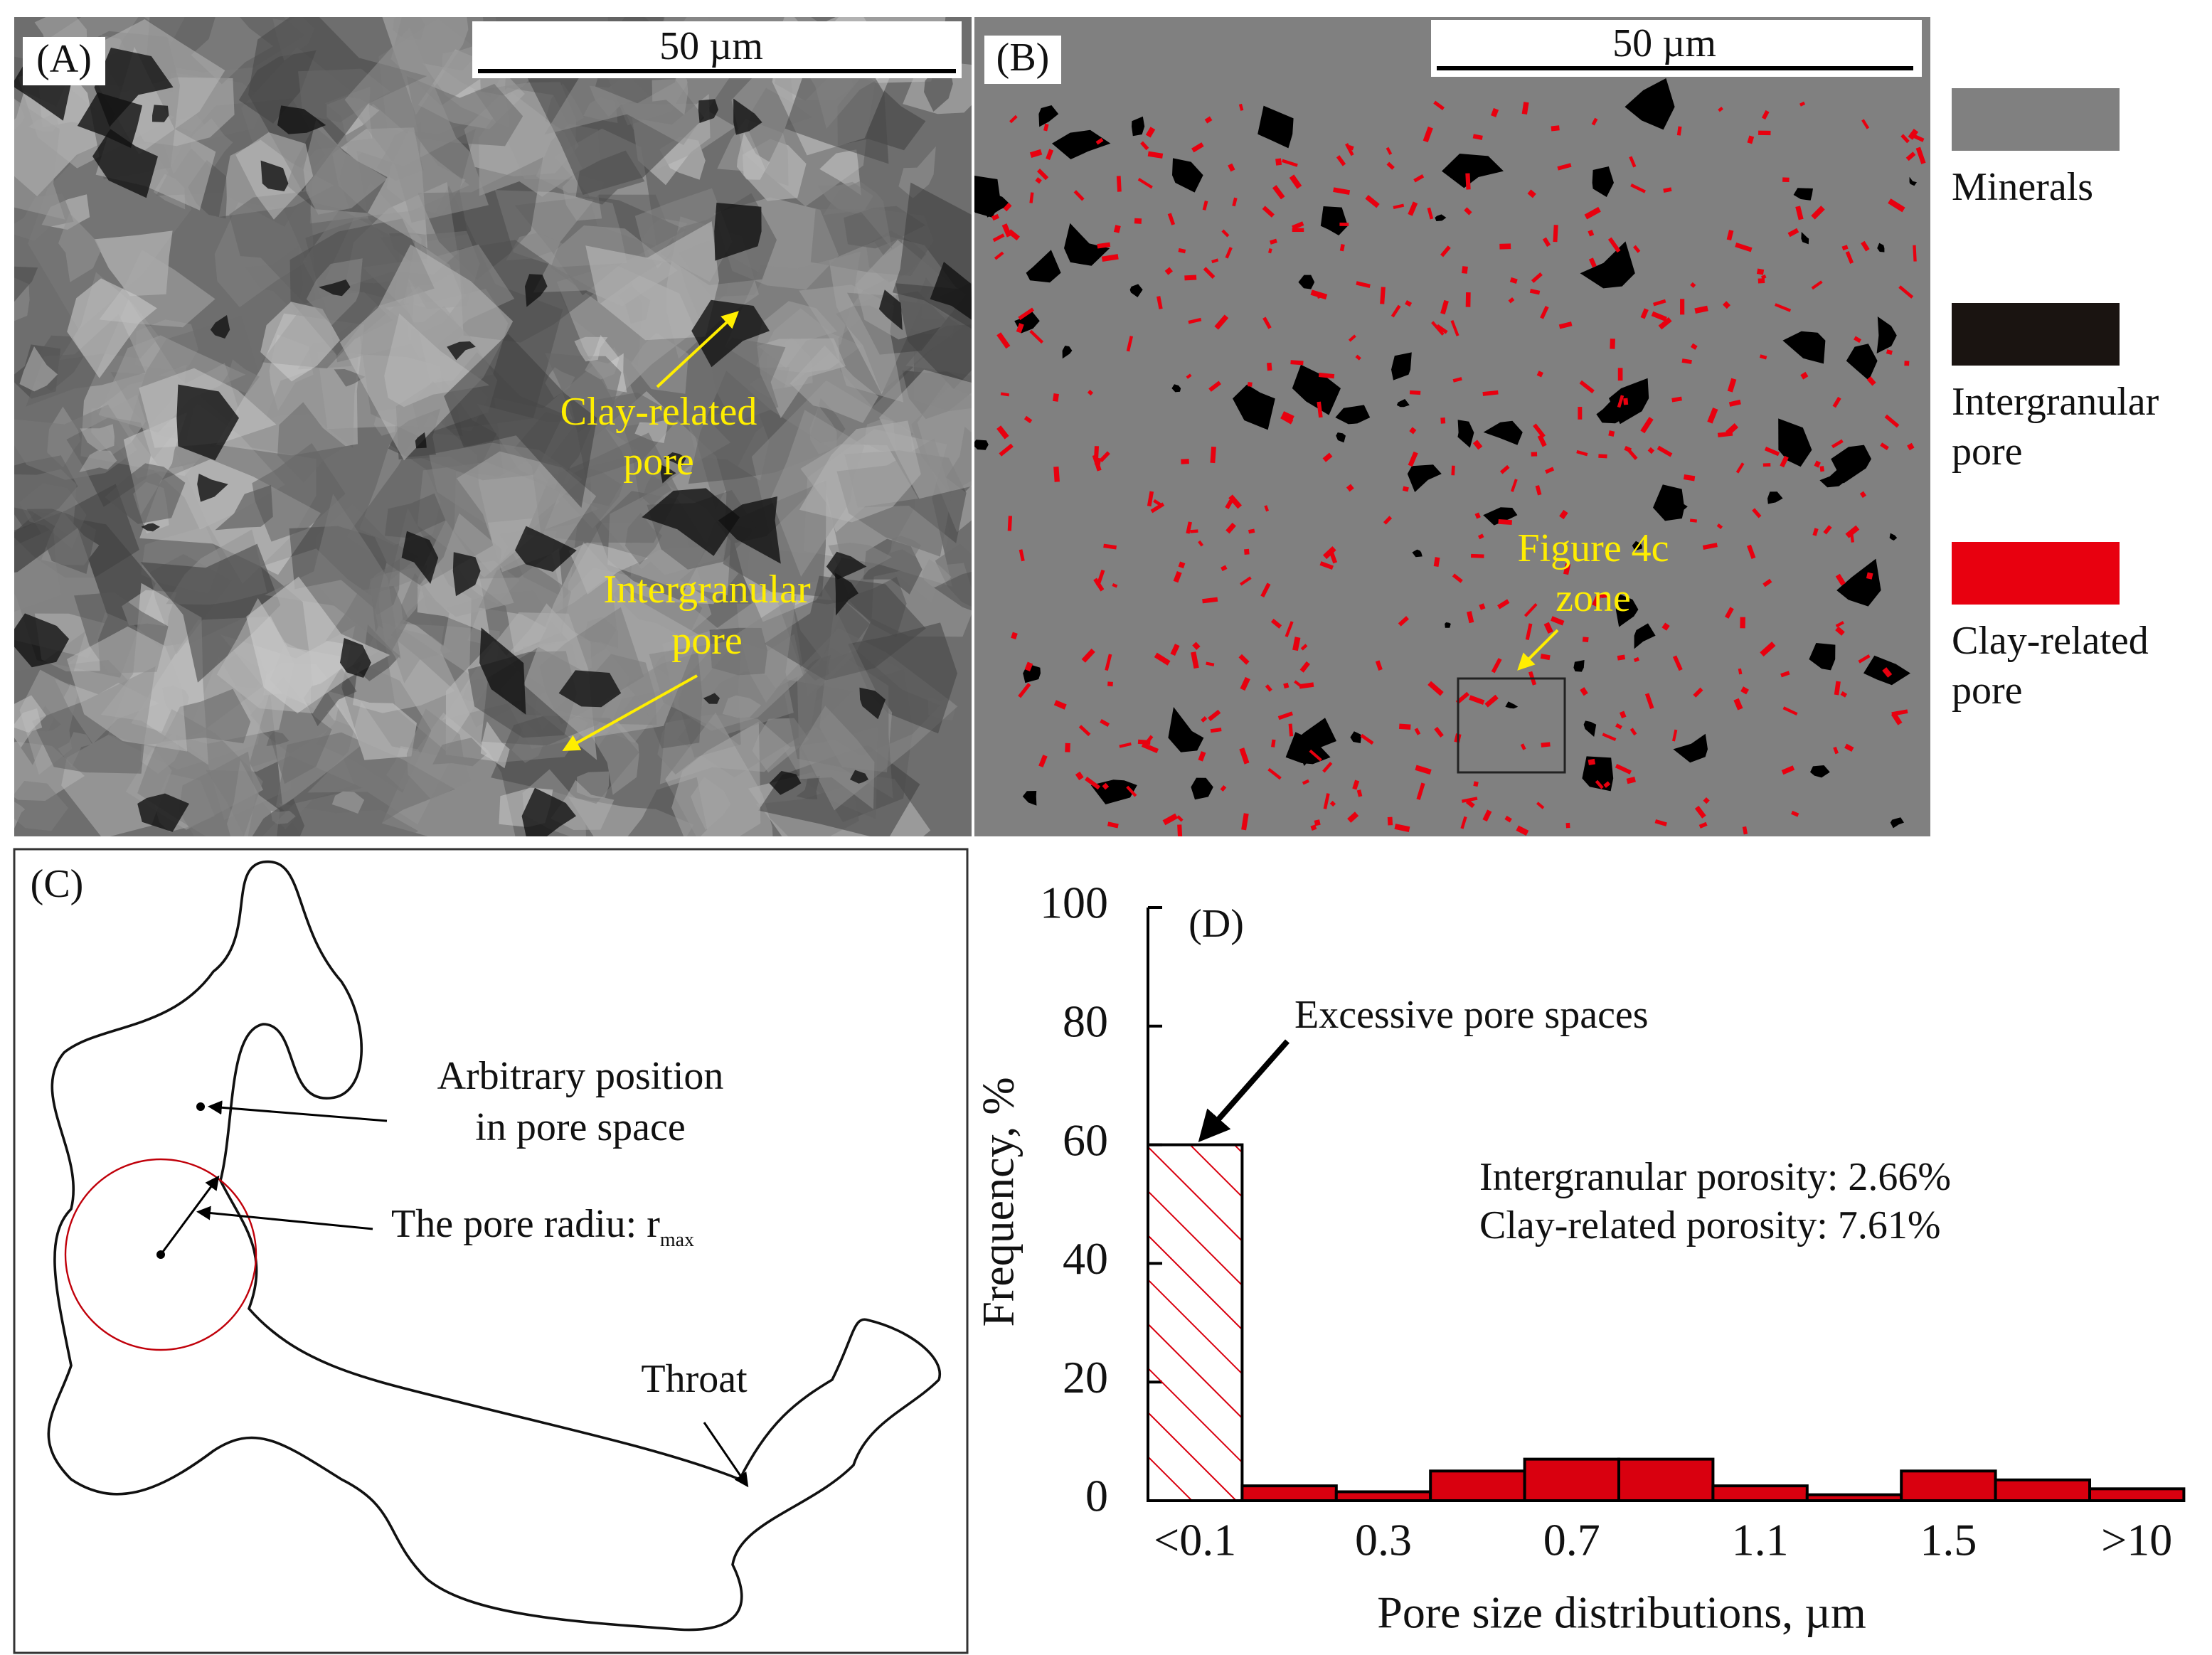 The height and width of the screenshot is (1655, 2212). I want to click on annotation: Throat, so click(694, 1379).